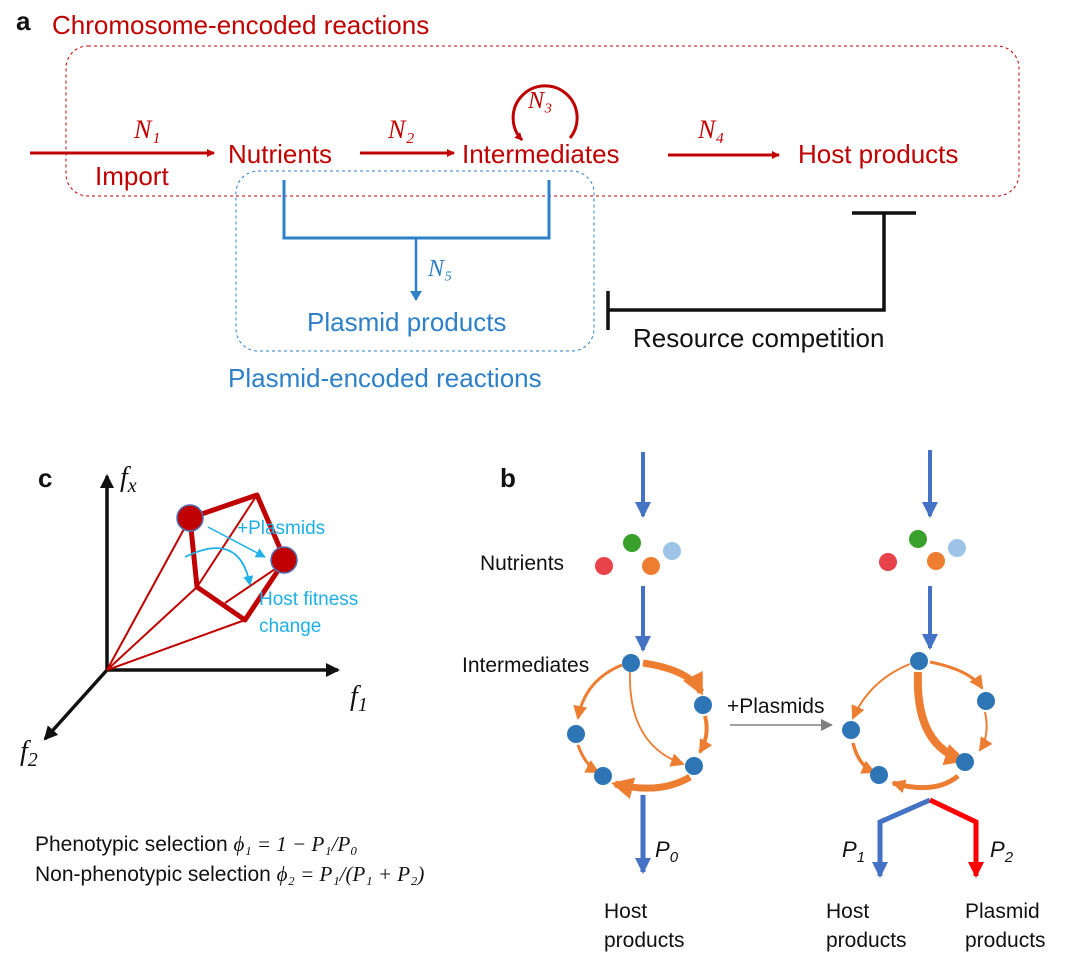  I want to click on plasmid-products-label-2: products, so click(1005, 940).